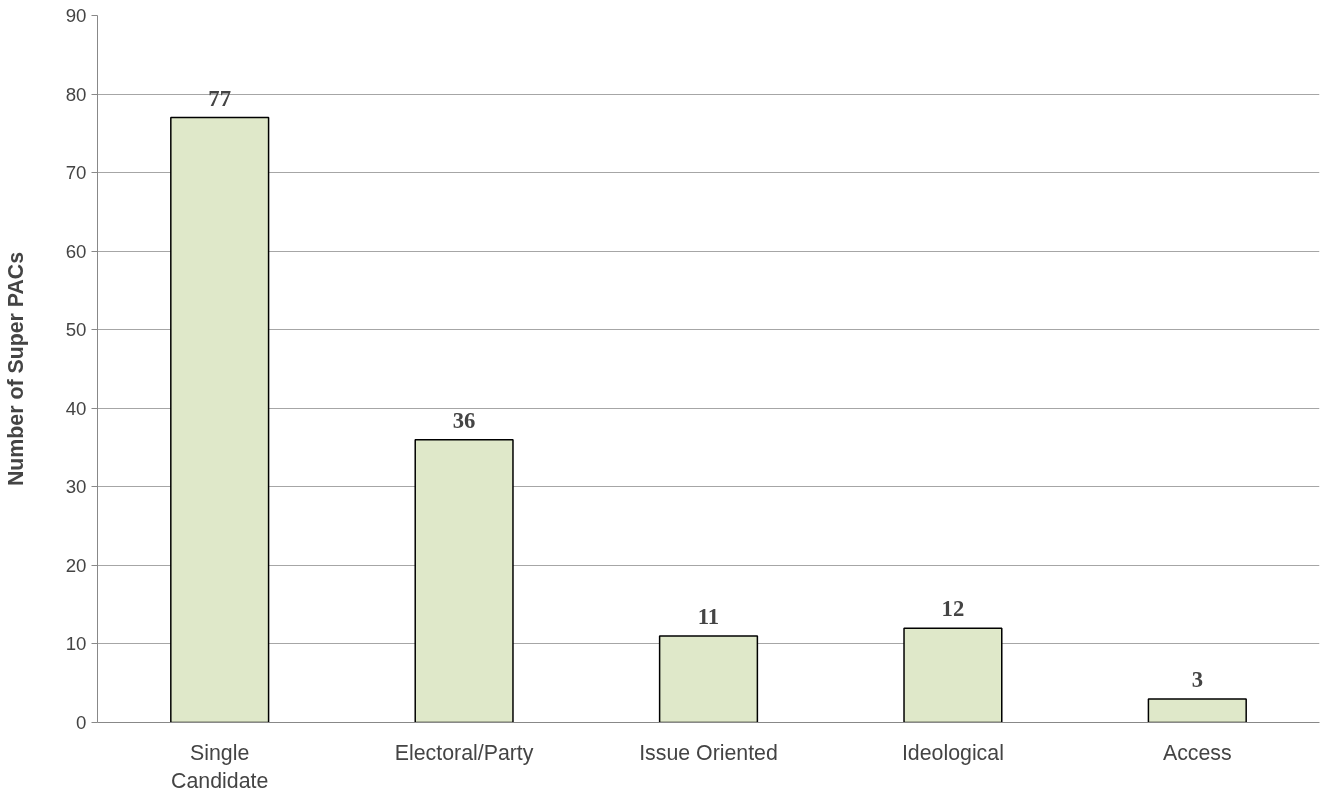  What do you see at coordinates (76, 15) in the screenshot?
I see `y-tick-label: 90` at bounding box center [76, 15].